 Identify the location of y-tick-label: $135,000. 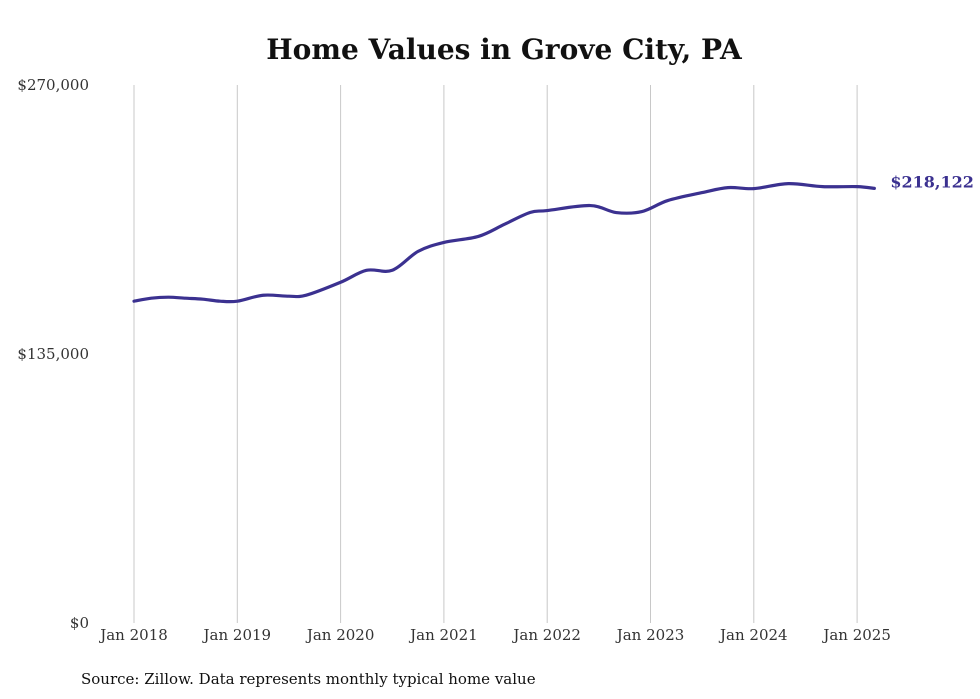
(53, 354).